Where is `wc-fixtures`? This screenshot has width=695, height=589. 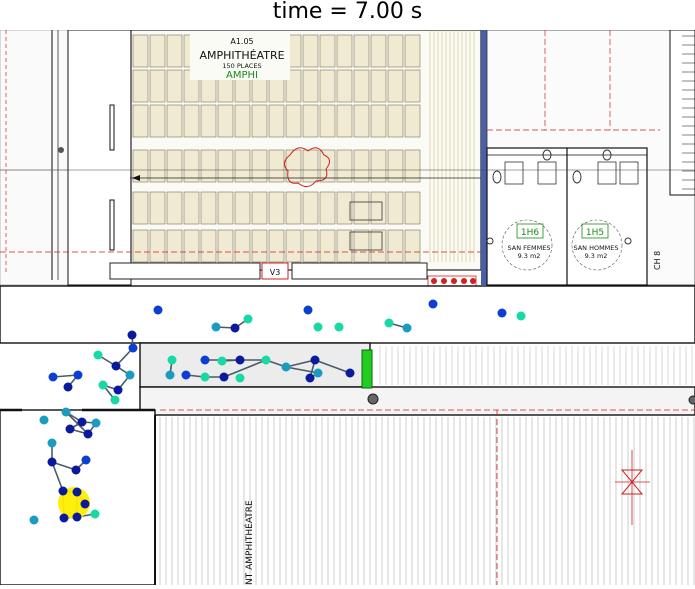
wc-fixtures is located at coordinates (562, 210).